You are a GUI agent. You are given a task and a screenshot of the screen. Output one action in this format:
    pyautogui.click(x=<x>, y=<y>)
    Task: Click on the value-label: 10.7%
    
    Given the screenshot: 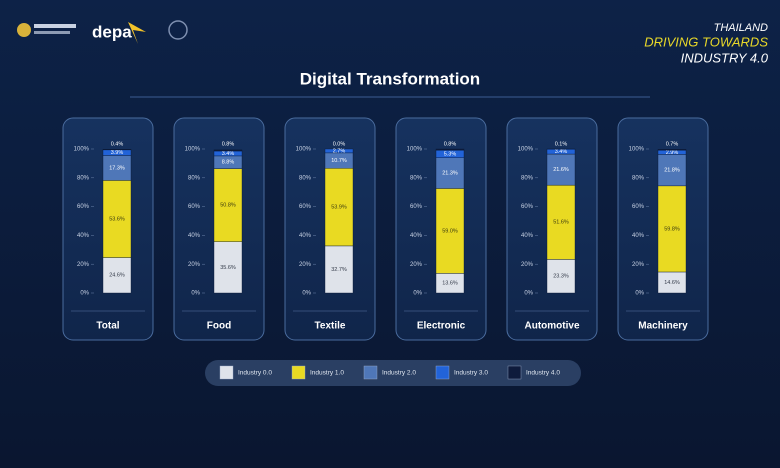 What is the action you would take?
    pyautogui.click(x=339, y=161)
    